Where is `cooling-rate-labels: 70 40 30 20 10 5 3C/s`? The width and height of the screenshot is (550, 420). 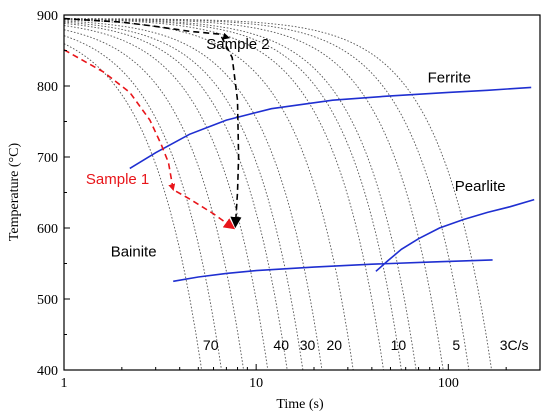
cooling-rate-labels: 70 40 30 20 10 5 3C/s is located at coordinates (366, 345).